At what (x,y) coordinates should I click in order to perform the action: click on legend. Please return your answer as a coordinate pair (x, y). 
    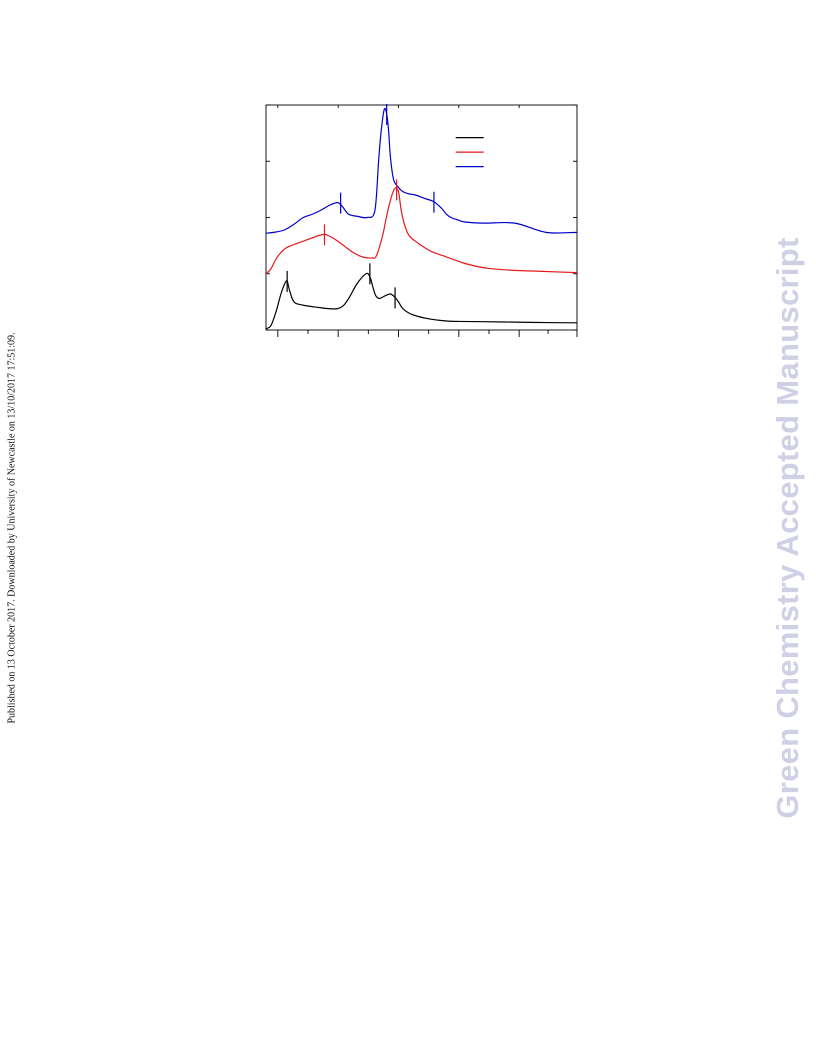
    Looking at the image, I should click on (469, 152).